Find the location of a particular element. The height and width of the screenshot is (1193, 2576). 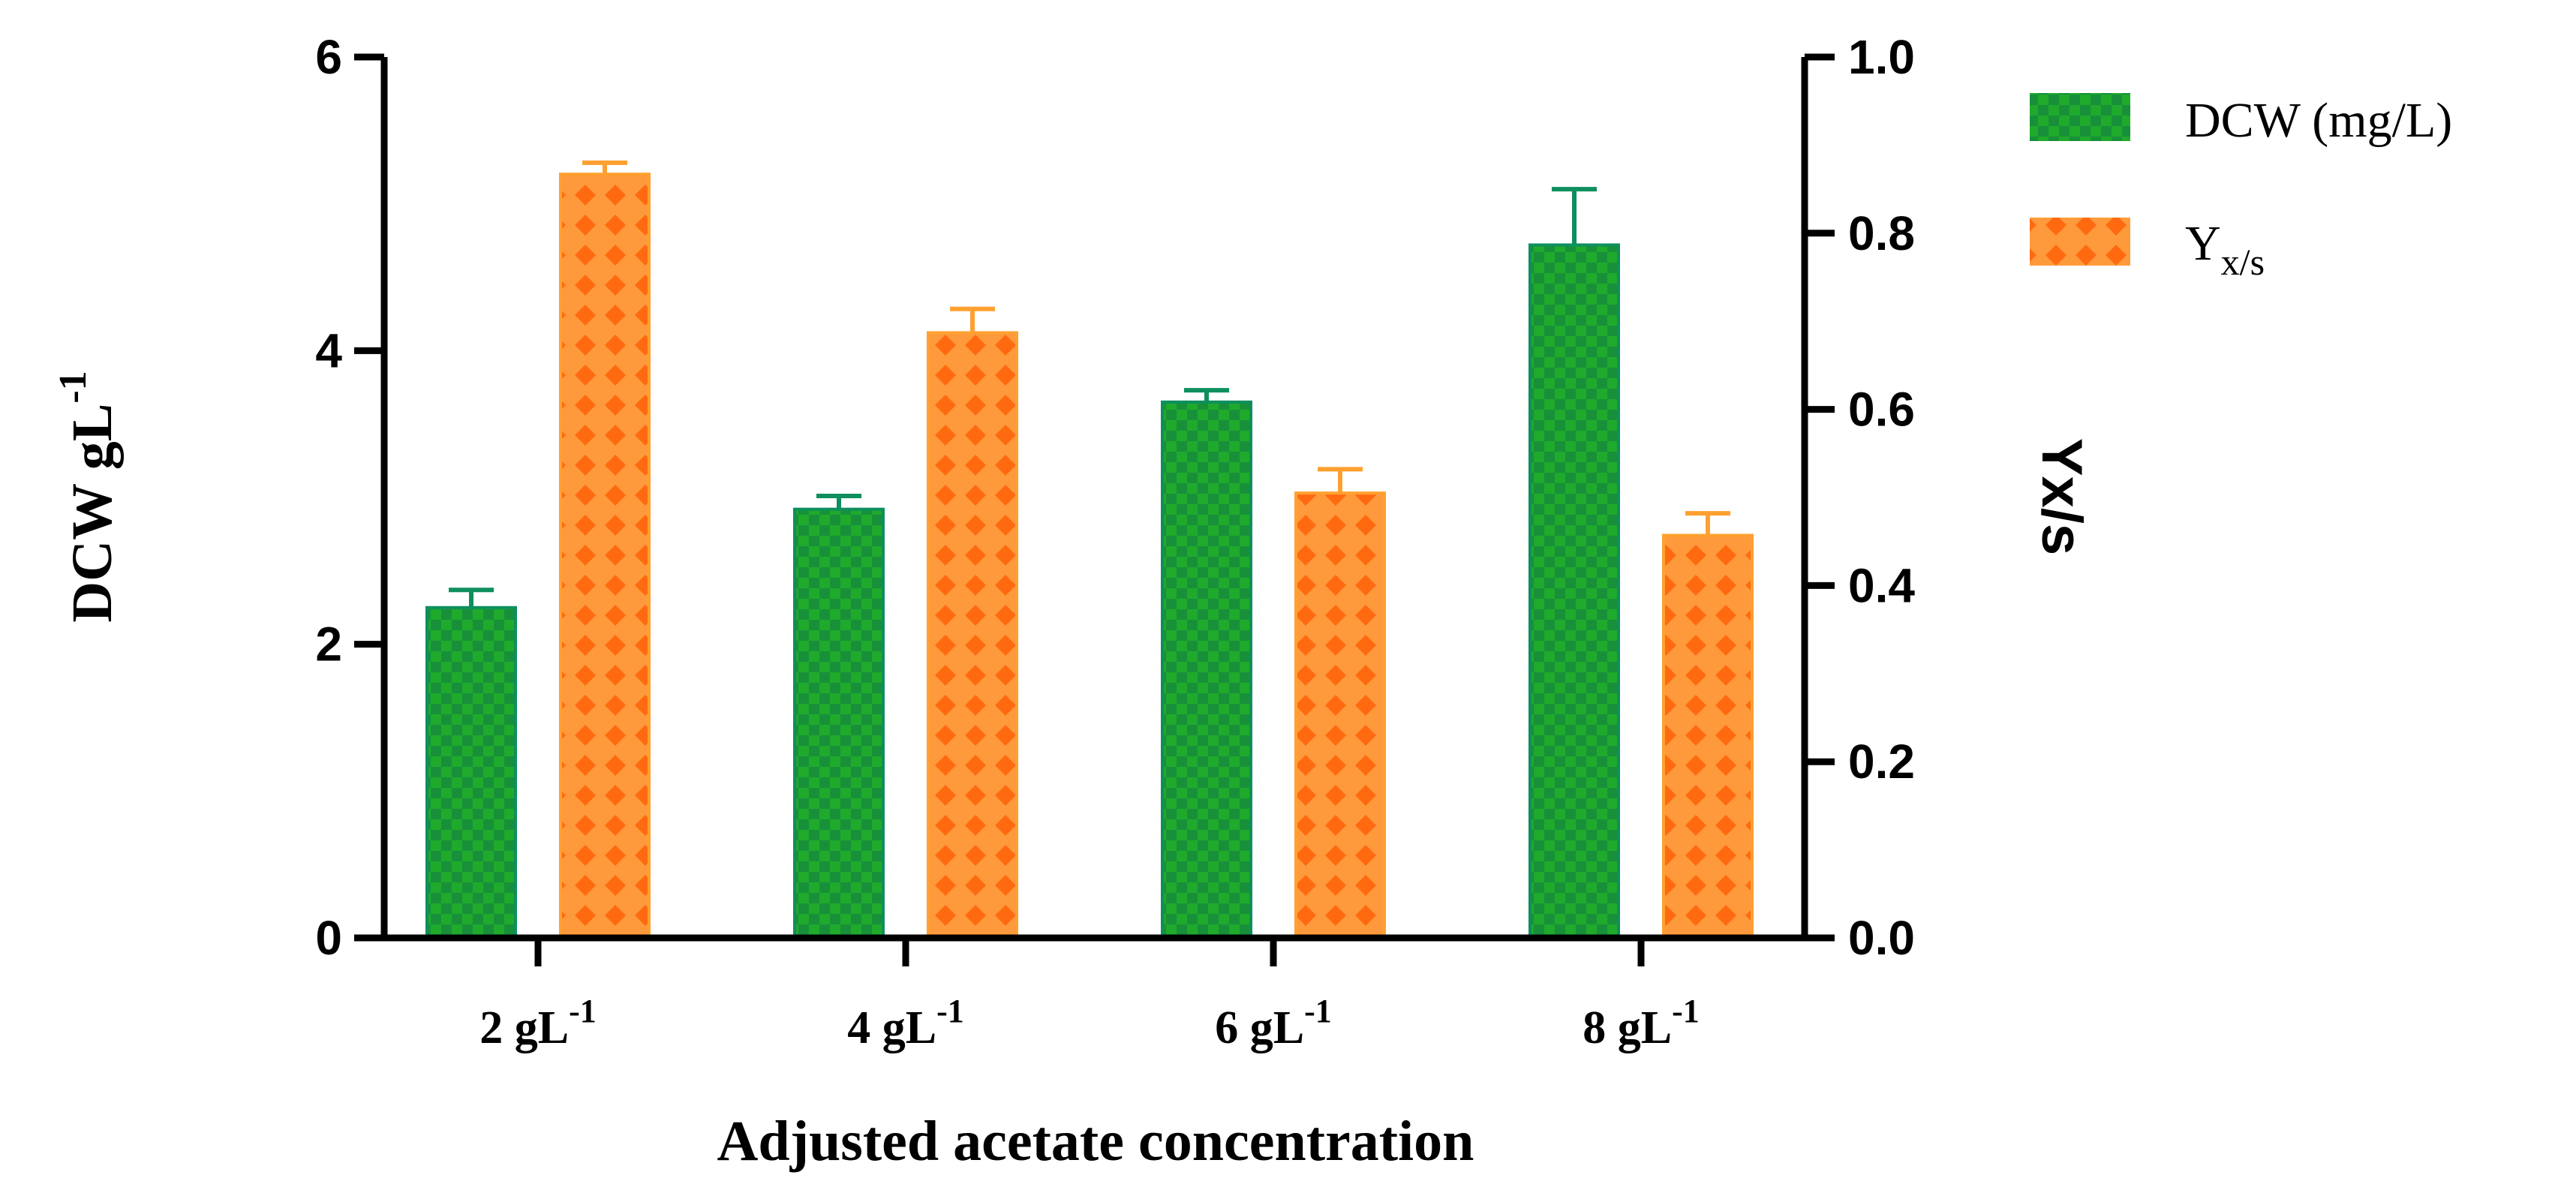

y2-tick-label-1.0: 1.0 is located at coordinates (1881, 57).